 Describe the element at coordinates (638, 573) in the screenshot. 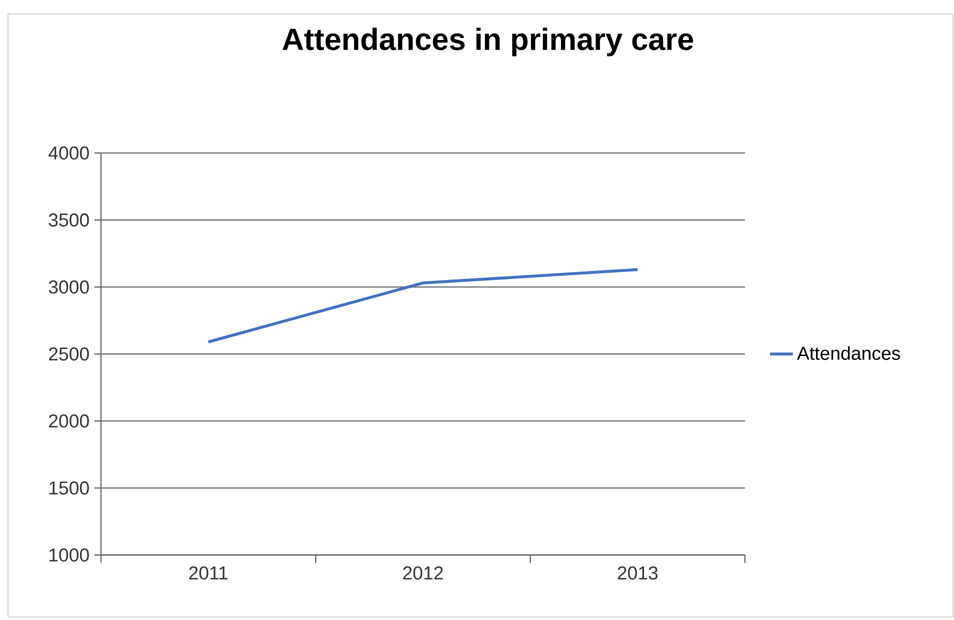

I see `x-tick-label: 2013` at that location.